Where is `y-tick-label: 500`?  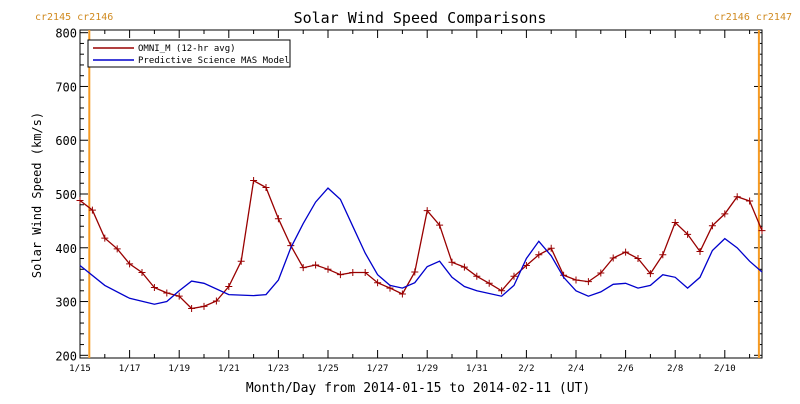 y-tick-label: 500 is located at coordinates (66, 195).